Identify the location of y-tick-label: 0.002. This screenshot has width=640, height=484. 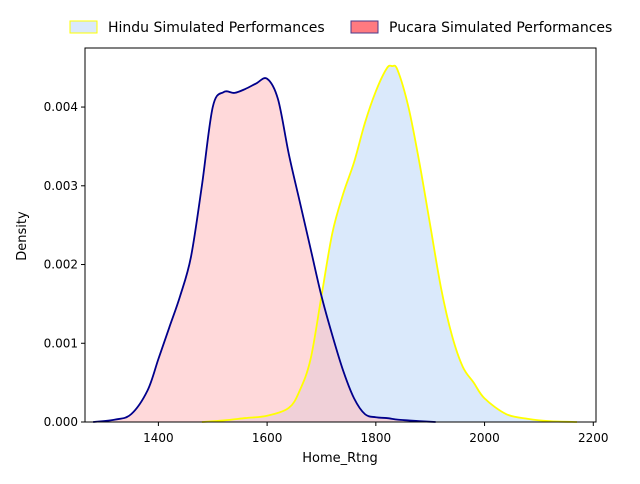
(61, 265).